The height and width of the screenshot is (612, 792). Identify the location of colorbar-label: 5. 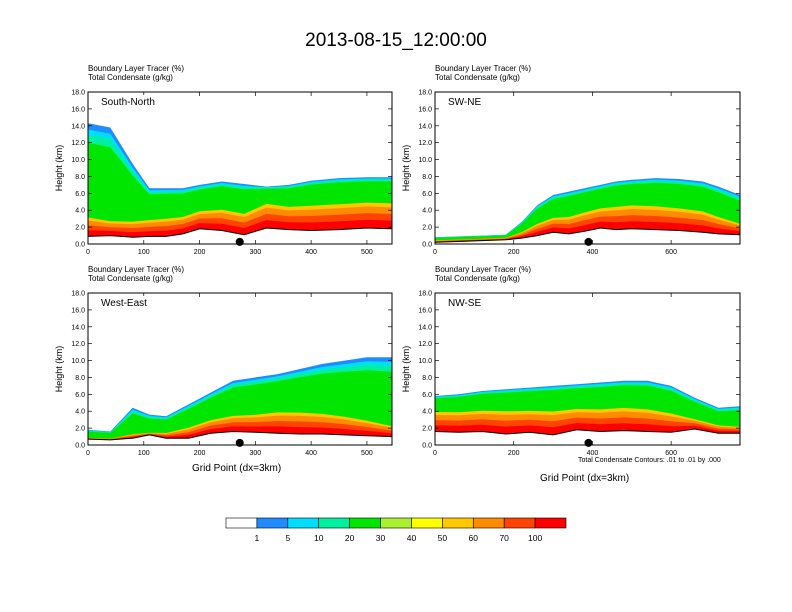
(287, 538).